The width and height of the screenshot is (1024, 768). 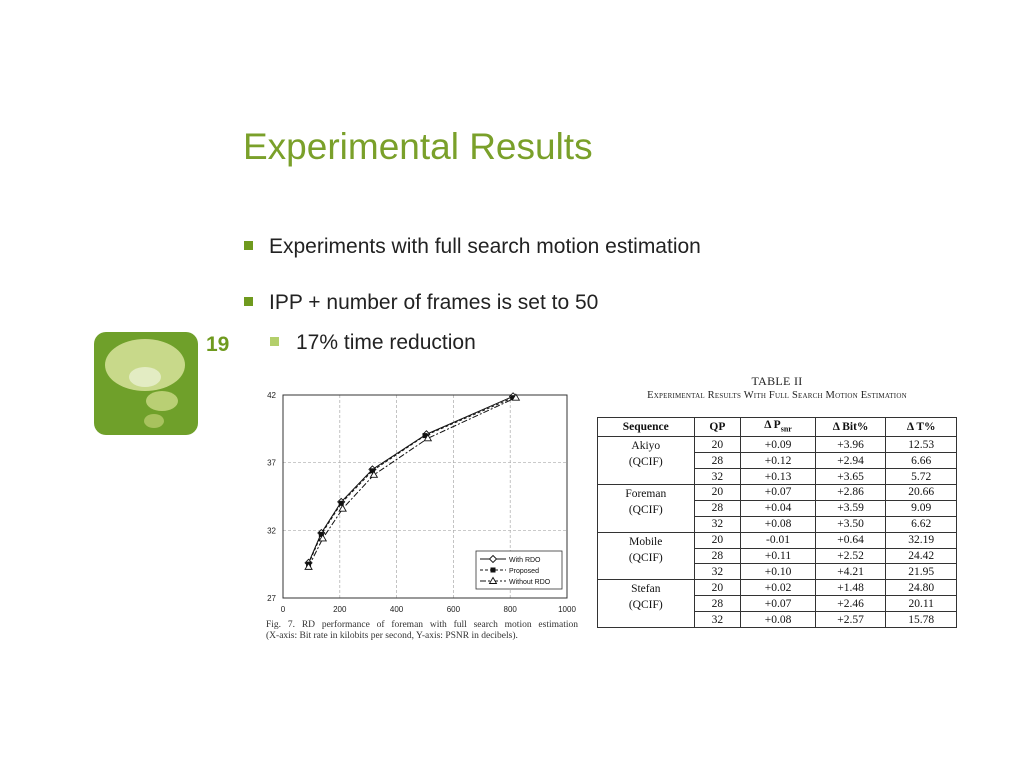 I want to click on table-row: Foreman (QCIF) 20 +0.07 +2.86 20.66, so click(x=777, y=508).